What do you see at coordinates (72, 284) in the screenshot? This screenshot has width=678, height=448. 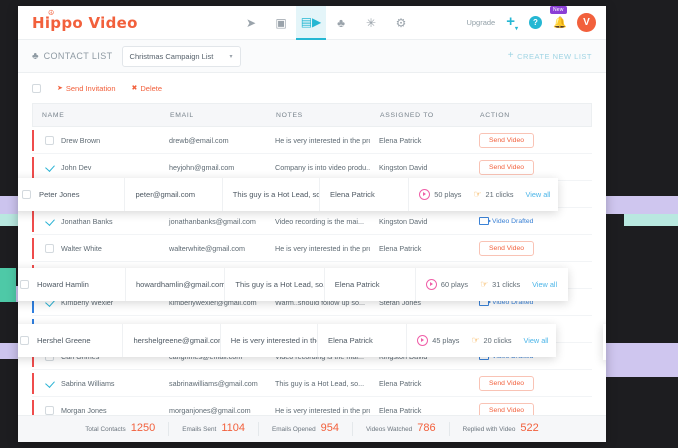 I see `cell-name: Howard Hamlin` at bounding box center [72, 284].